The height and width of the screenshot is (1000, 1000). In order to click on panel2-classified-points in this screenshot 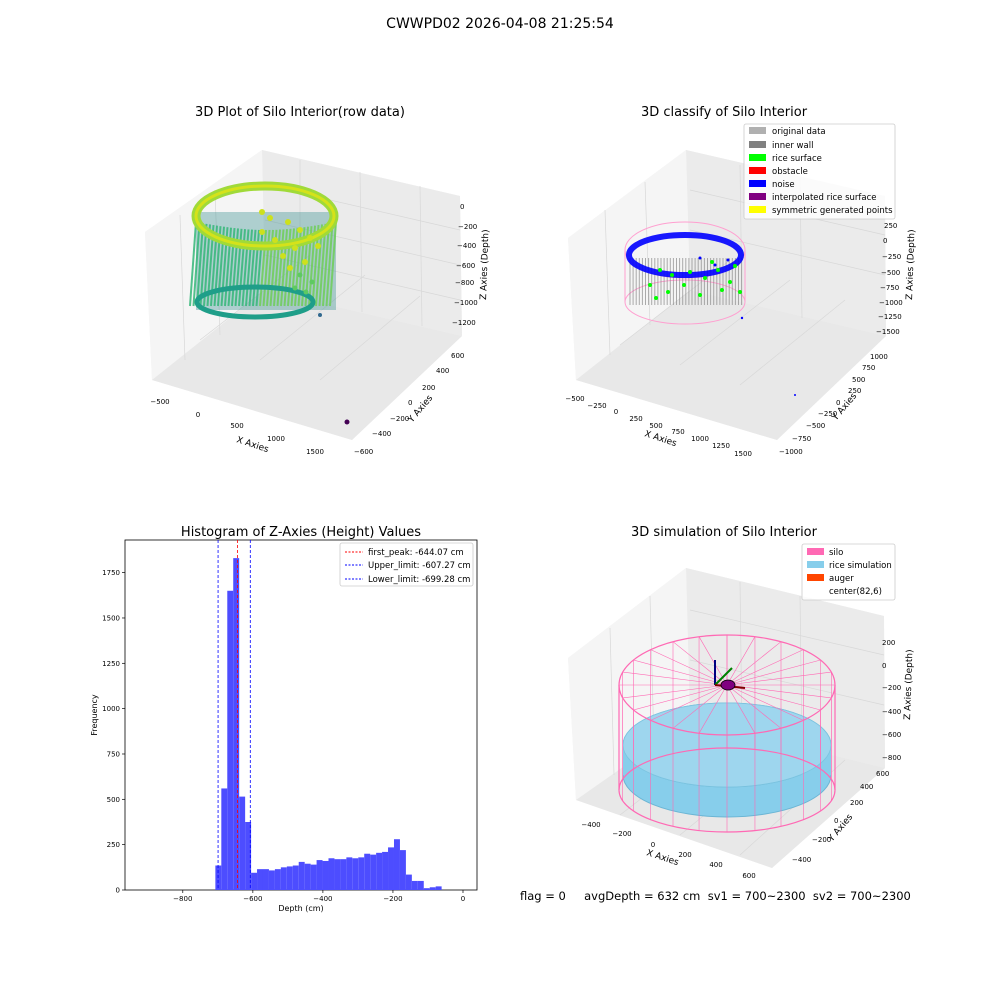, I will do `click(710, 308)`.